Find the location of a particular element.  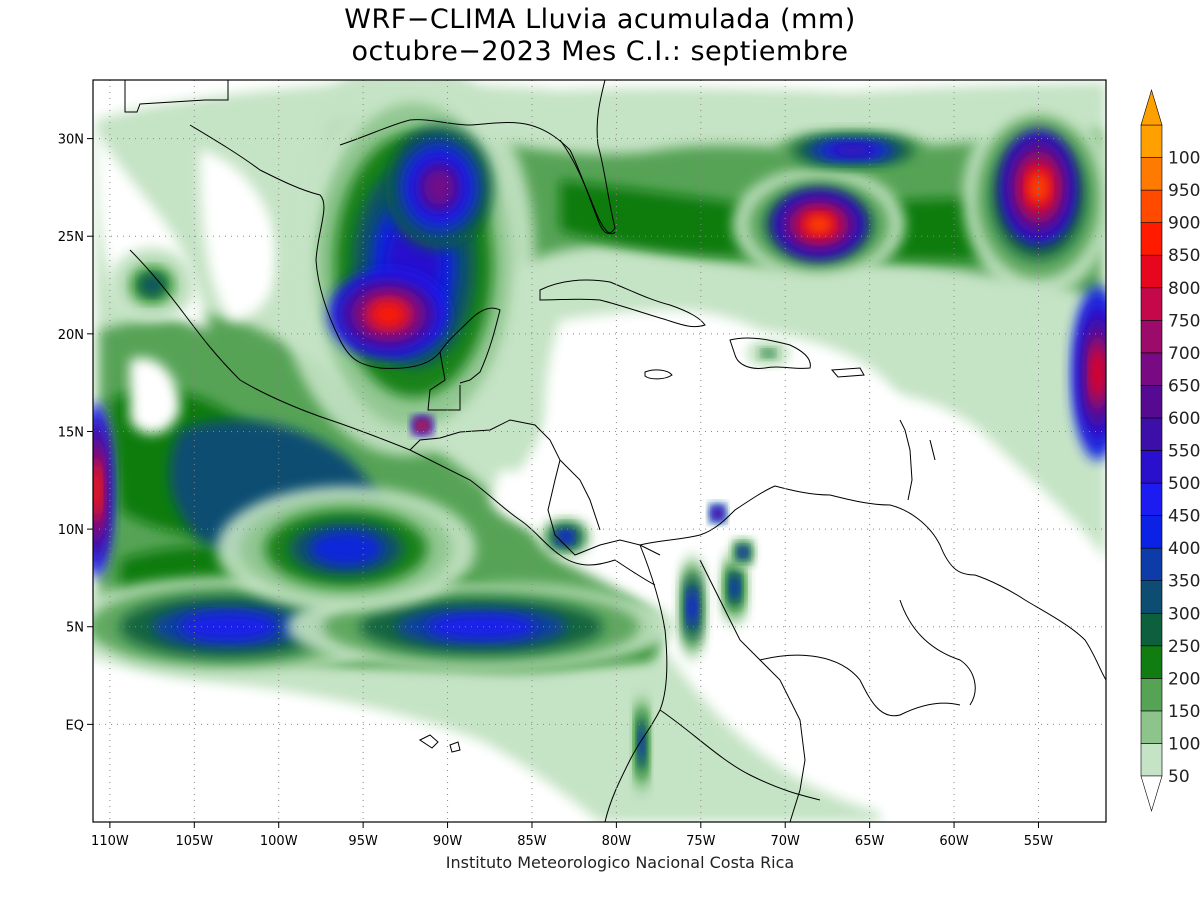

lon-tick-label-7: 75W is located at coordinates (701, 841).